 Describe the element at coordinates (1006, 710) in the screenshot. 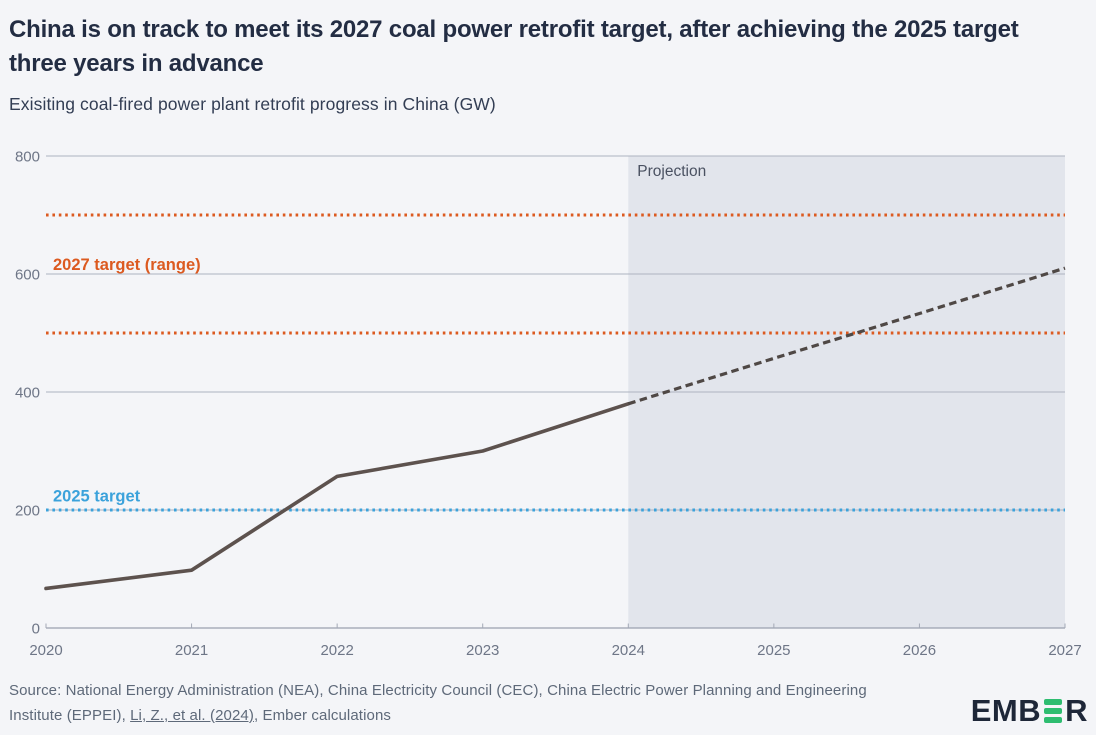

I see `logo-text-emb: EMB` at that location.